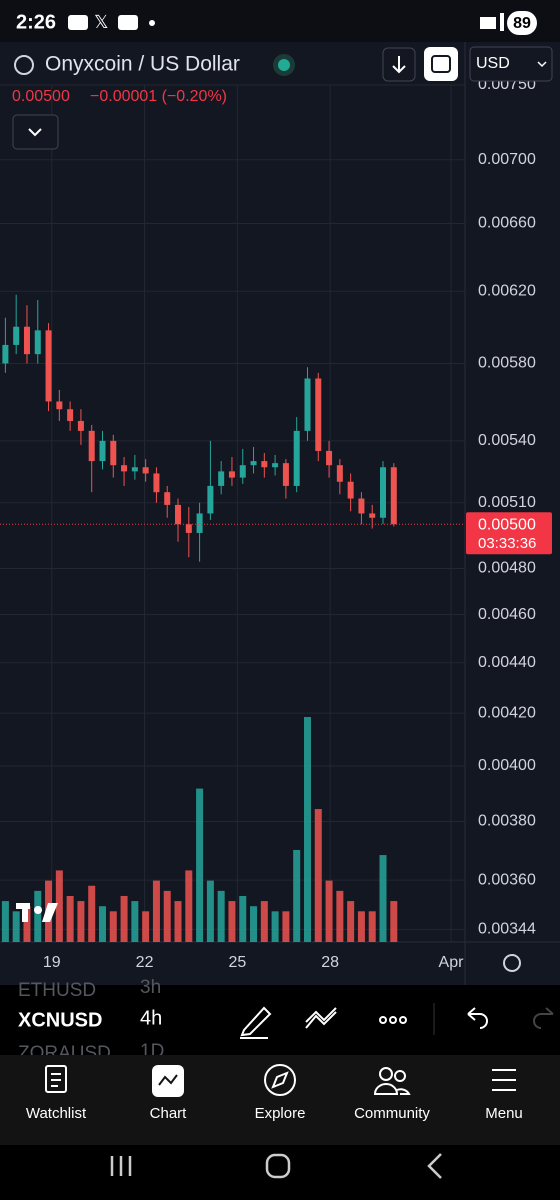  I want to click on compare-icon, so click(441, 64).